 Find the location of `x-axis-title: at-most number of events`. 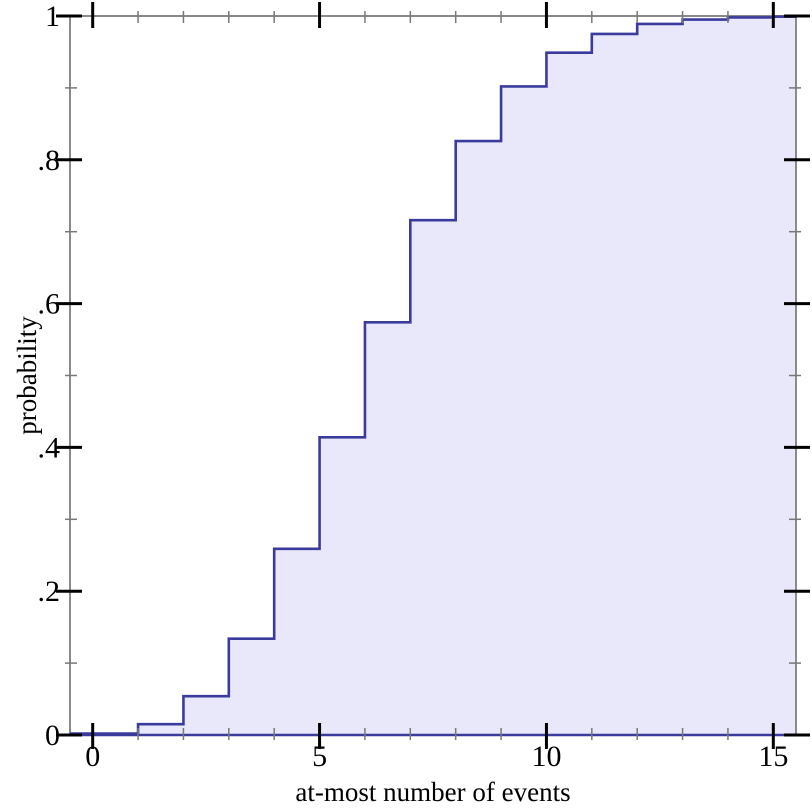

x-axis-title: at-most number of events is located at coordinates (432, 792).